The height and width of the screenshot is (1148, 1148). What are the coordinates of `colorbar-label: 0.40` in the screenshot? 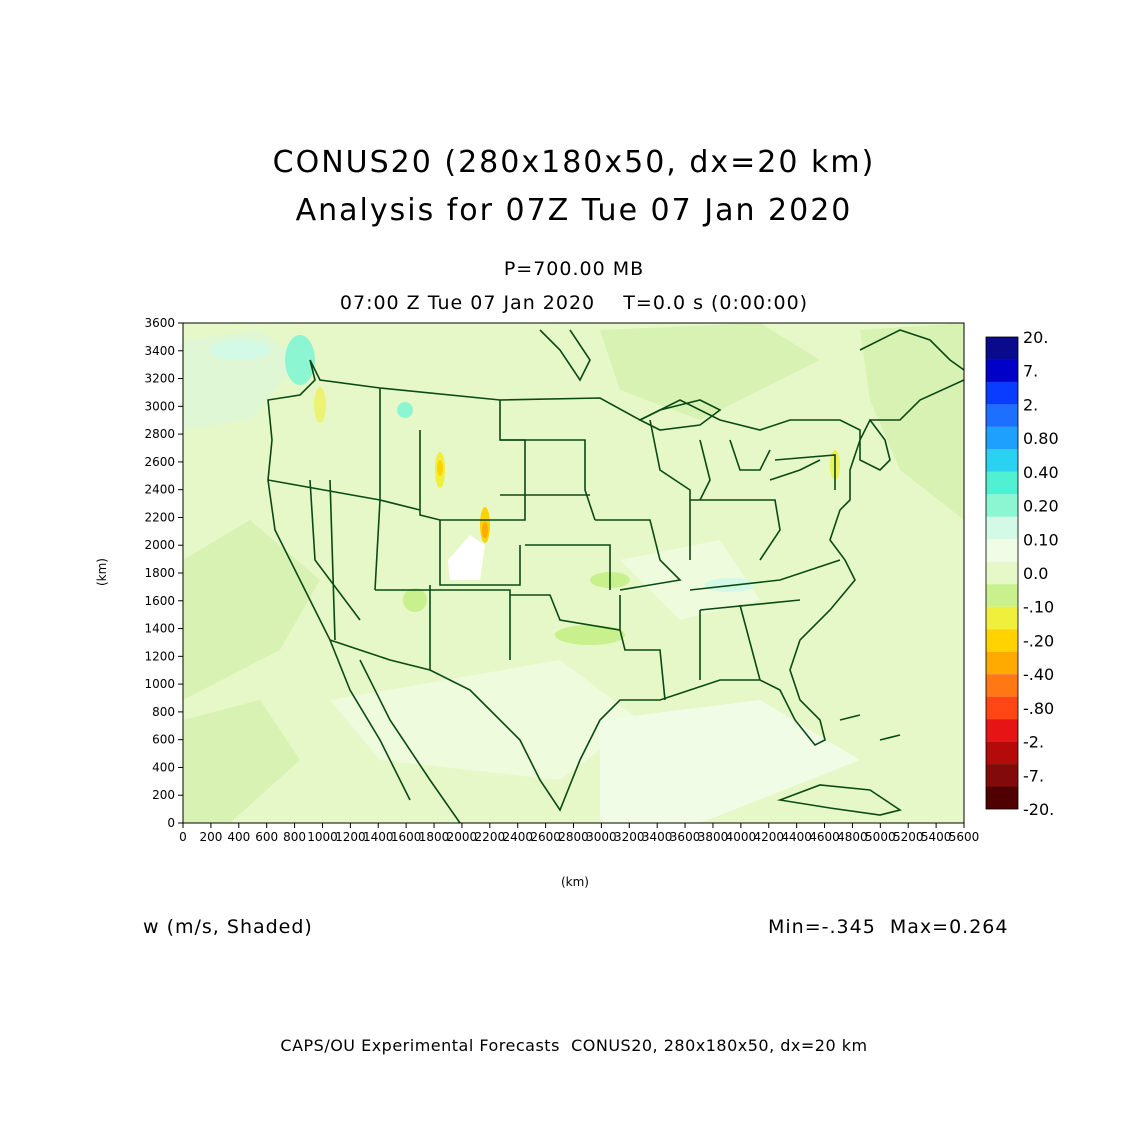 It's located at (1041, 472).